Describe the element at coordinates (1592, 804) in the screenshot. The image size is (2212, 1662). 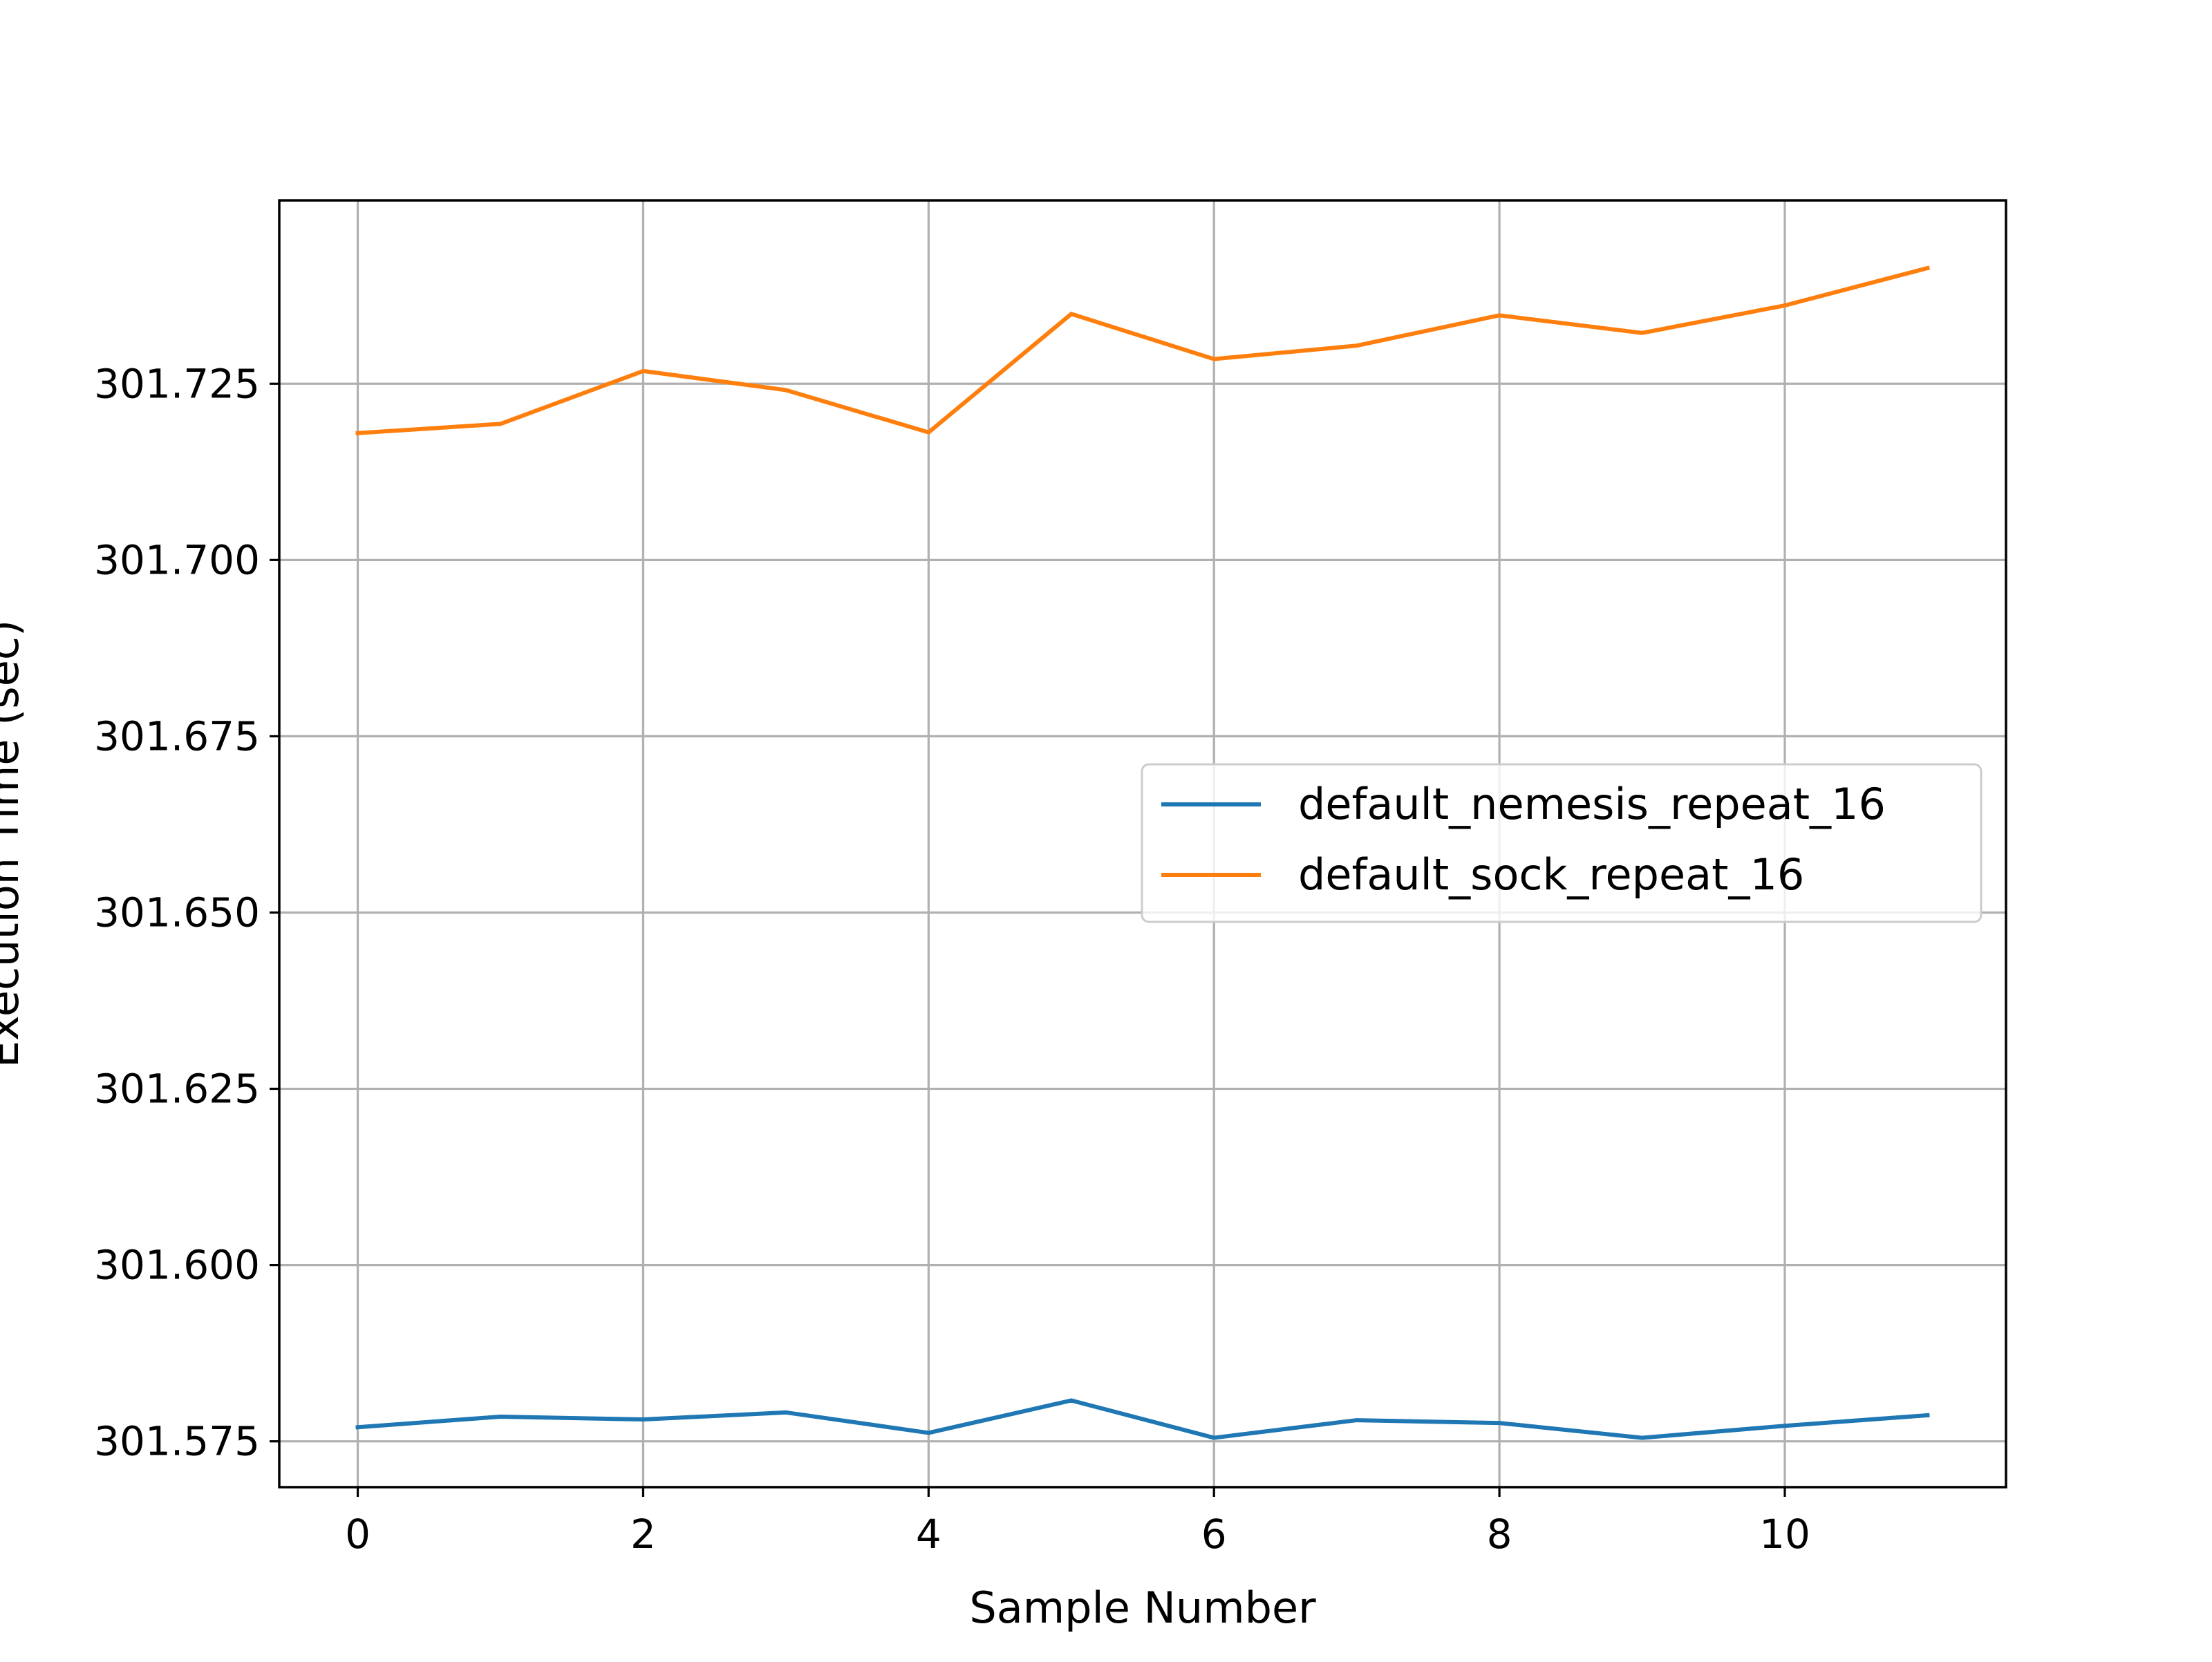
I see `legend-label-nemesis: default_nemesis_repeat_16` at that location.